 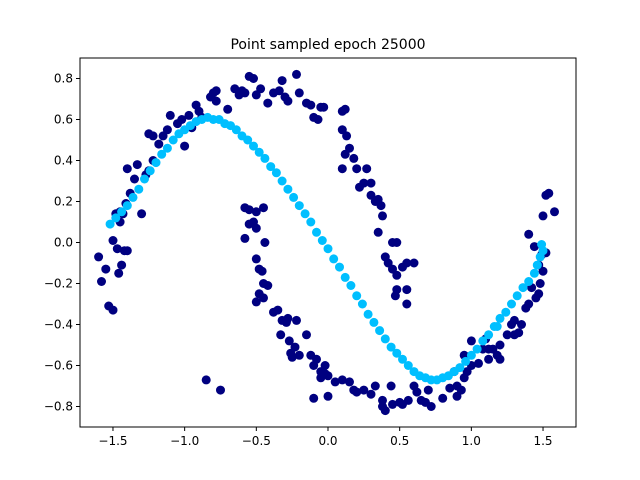 What do you see at coordinates (63, 79) in the screenshot?
I see `y-tick-label: 0.8` at bounding box center [63, 79].